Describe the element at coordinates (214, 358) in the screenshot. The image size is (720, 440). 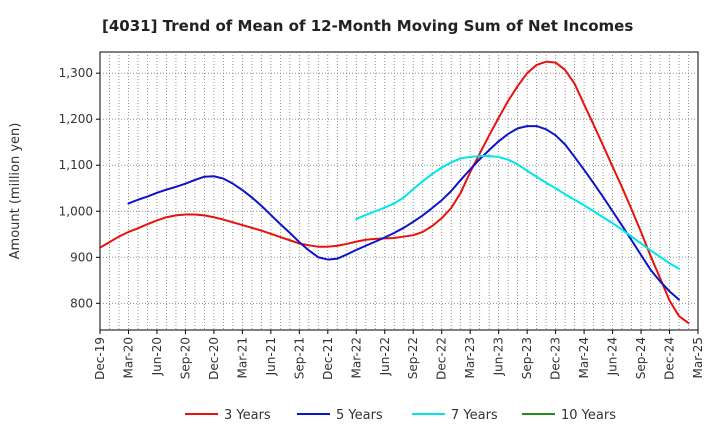
I see `x-tick-label: Dec-20` at that location.